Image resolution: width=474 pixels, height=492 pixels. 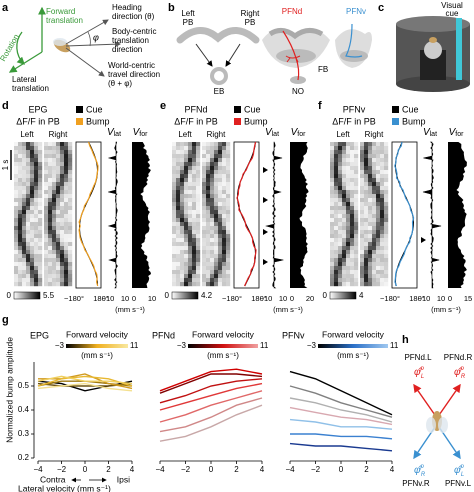 What do you see at coordinates (341, 416) in the screenshot?
I see `series-line` at bounding box center [341, 416].